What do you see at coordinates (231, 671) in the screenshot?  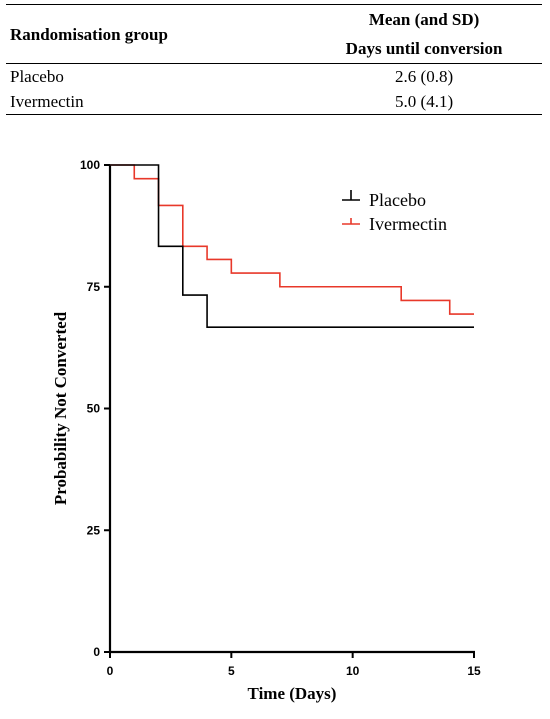 I see `x-tick-label: 5` at bounding box center [231, 671].